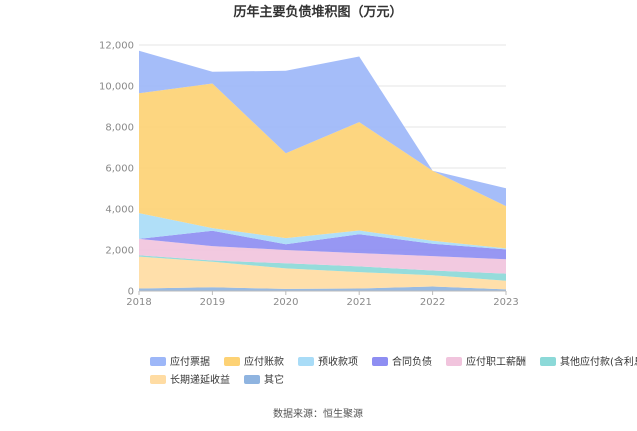 Image resolution: width=637 pixels, height=431 pixels. Describe the element at coordinates (322, 288) in the screenshot. I see `area-其它` at that location.